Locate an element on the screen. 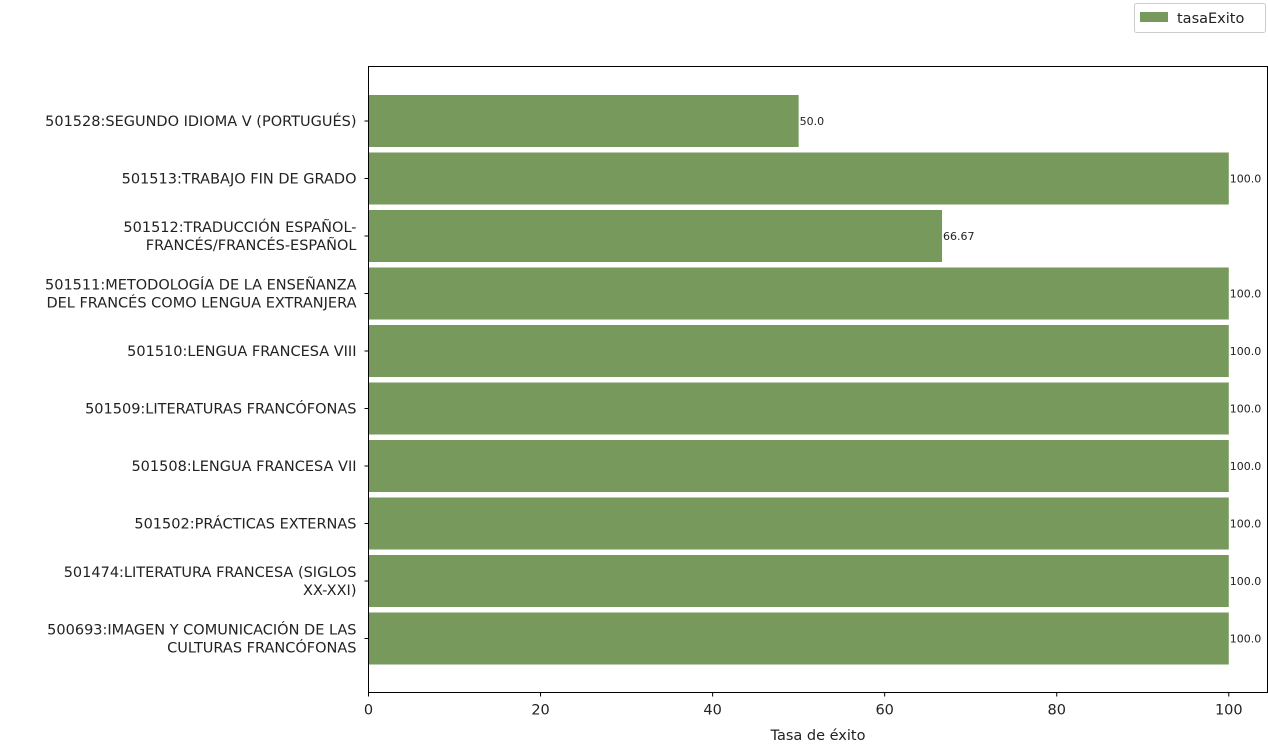 This screenshot has width=1268, height=747. category-label: 501512:TRADUCCIÓN ESPAÑOL- is located at coordinates (239, 227).